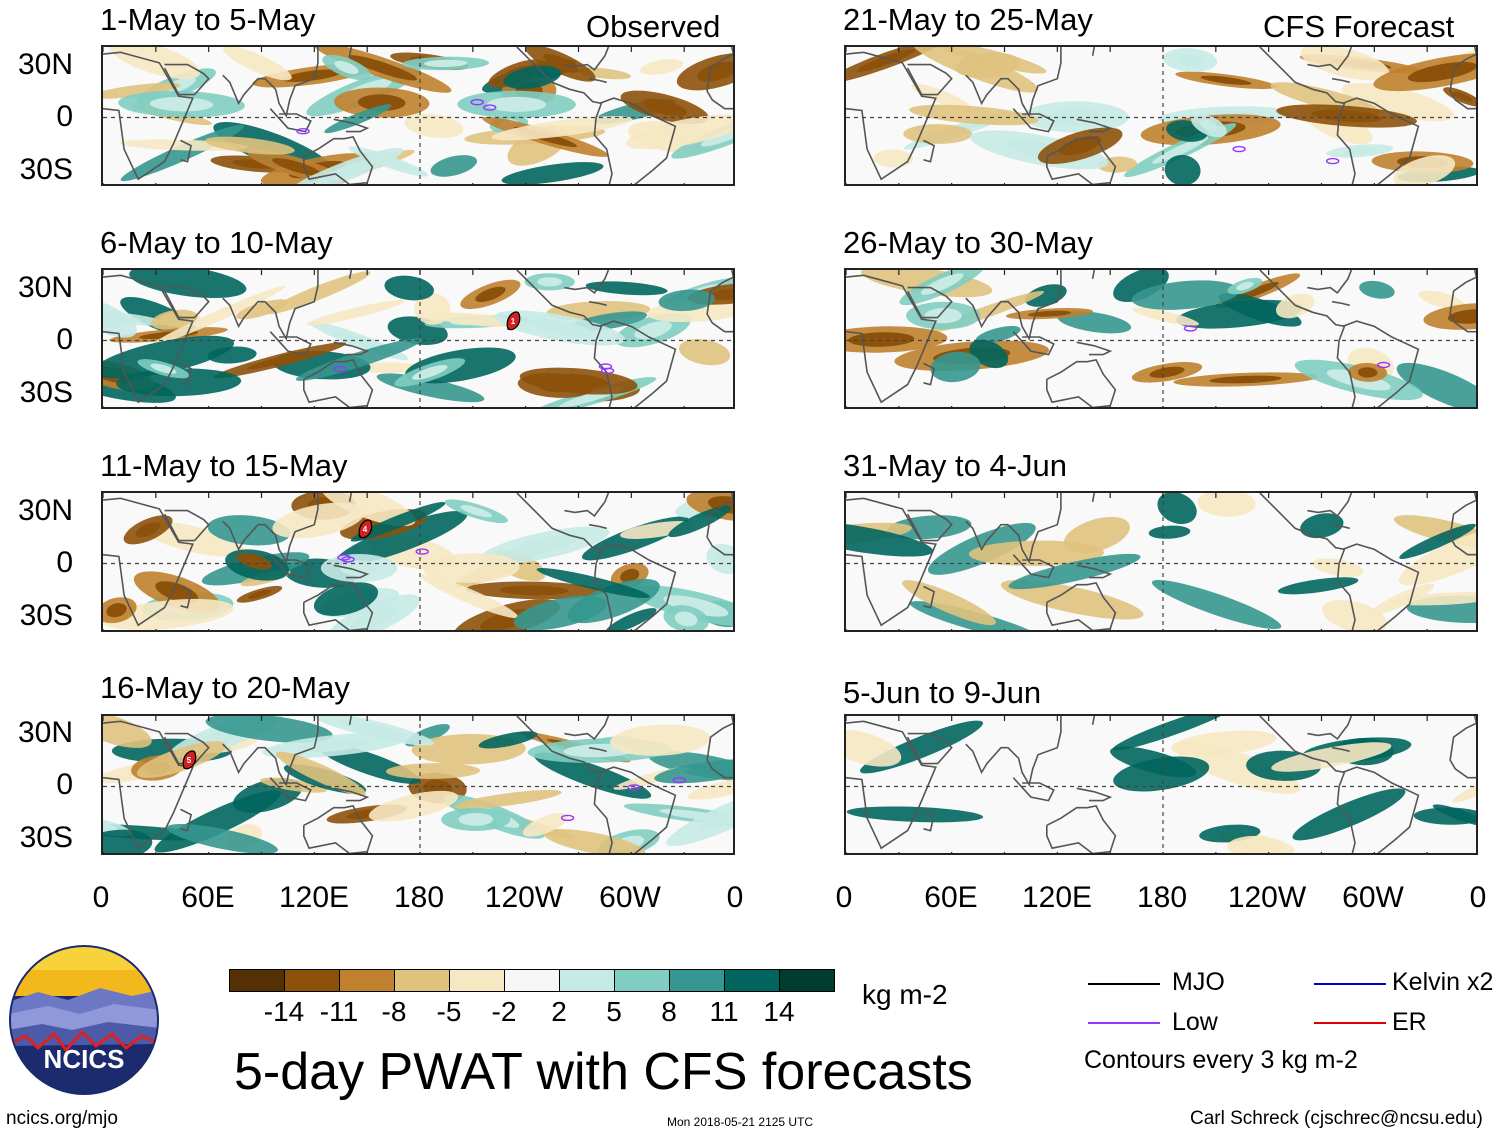 The image size is (1510, 1137). Describe the element at coordinates (1195, 1022) in the screenshot. I see `legend-low: Low` at that location.